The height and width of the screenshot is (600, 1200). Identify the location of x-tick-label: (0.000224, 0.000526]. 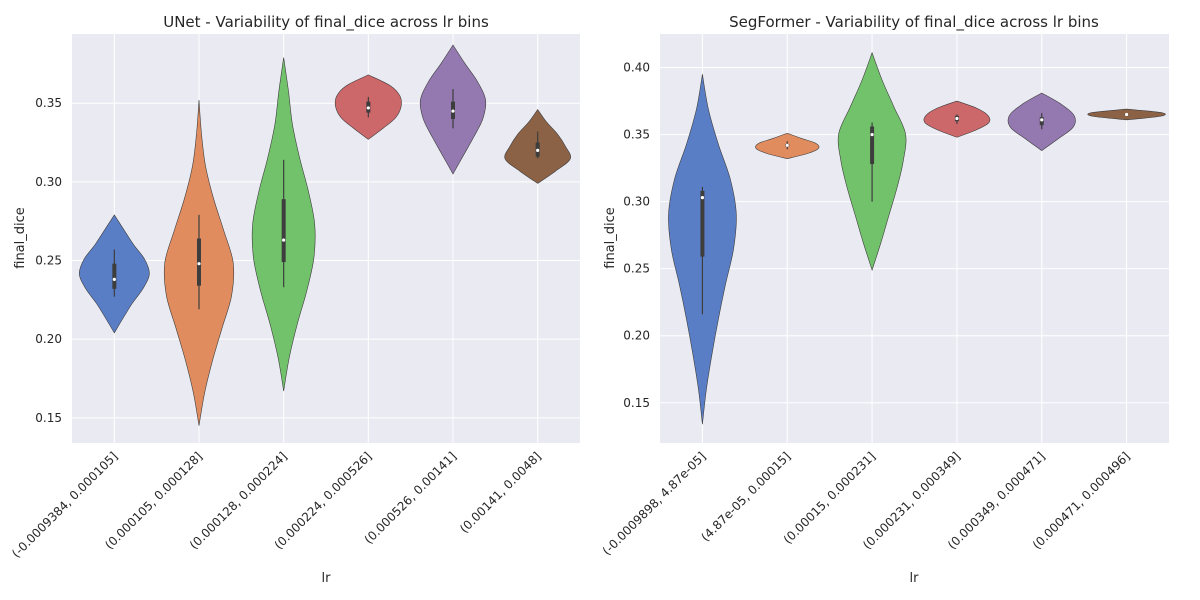
(323, 500).